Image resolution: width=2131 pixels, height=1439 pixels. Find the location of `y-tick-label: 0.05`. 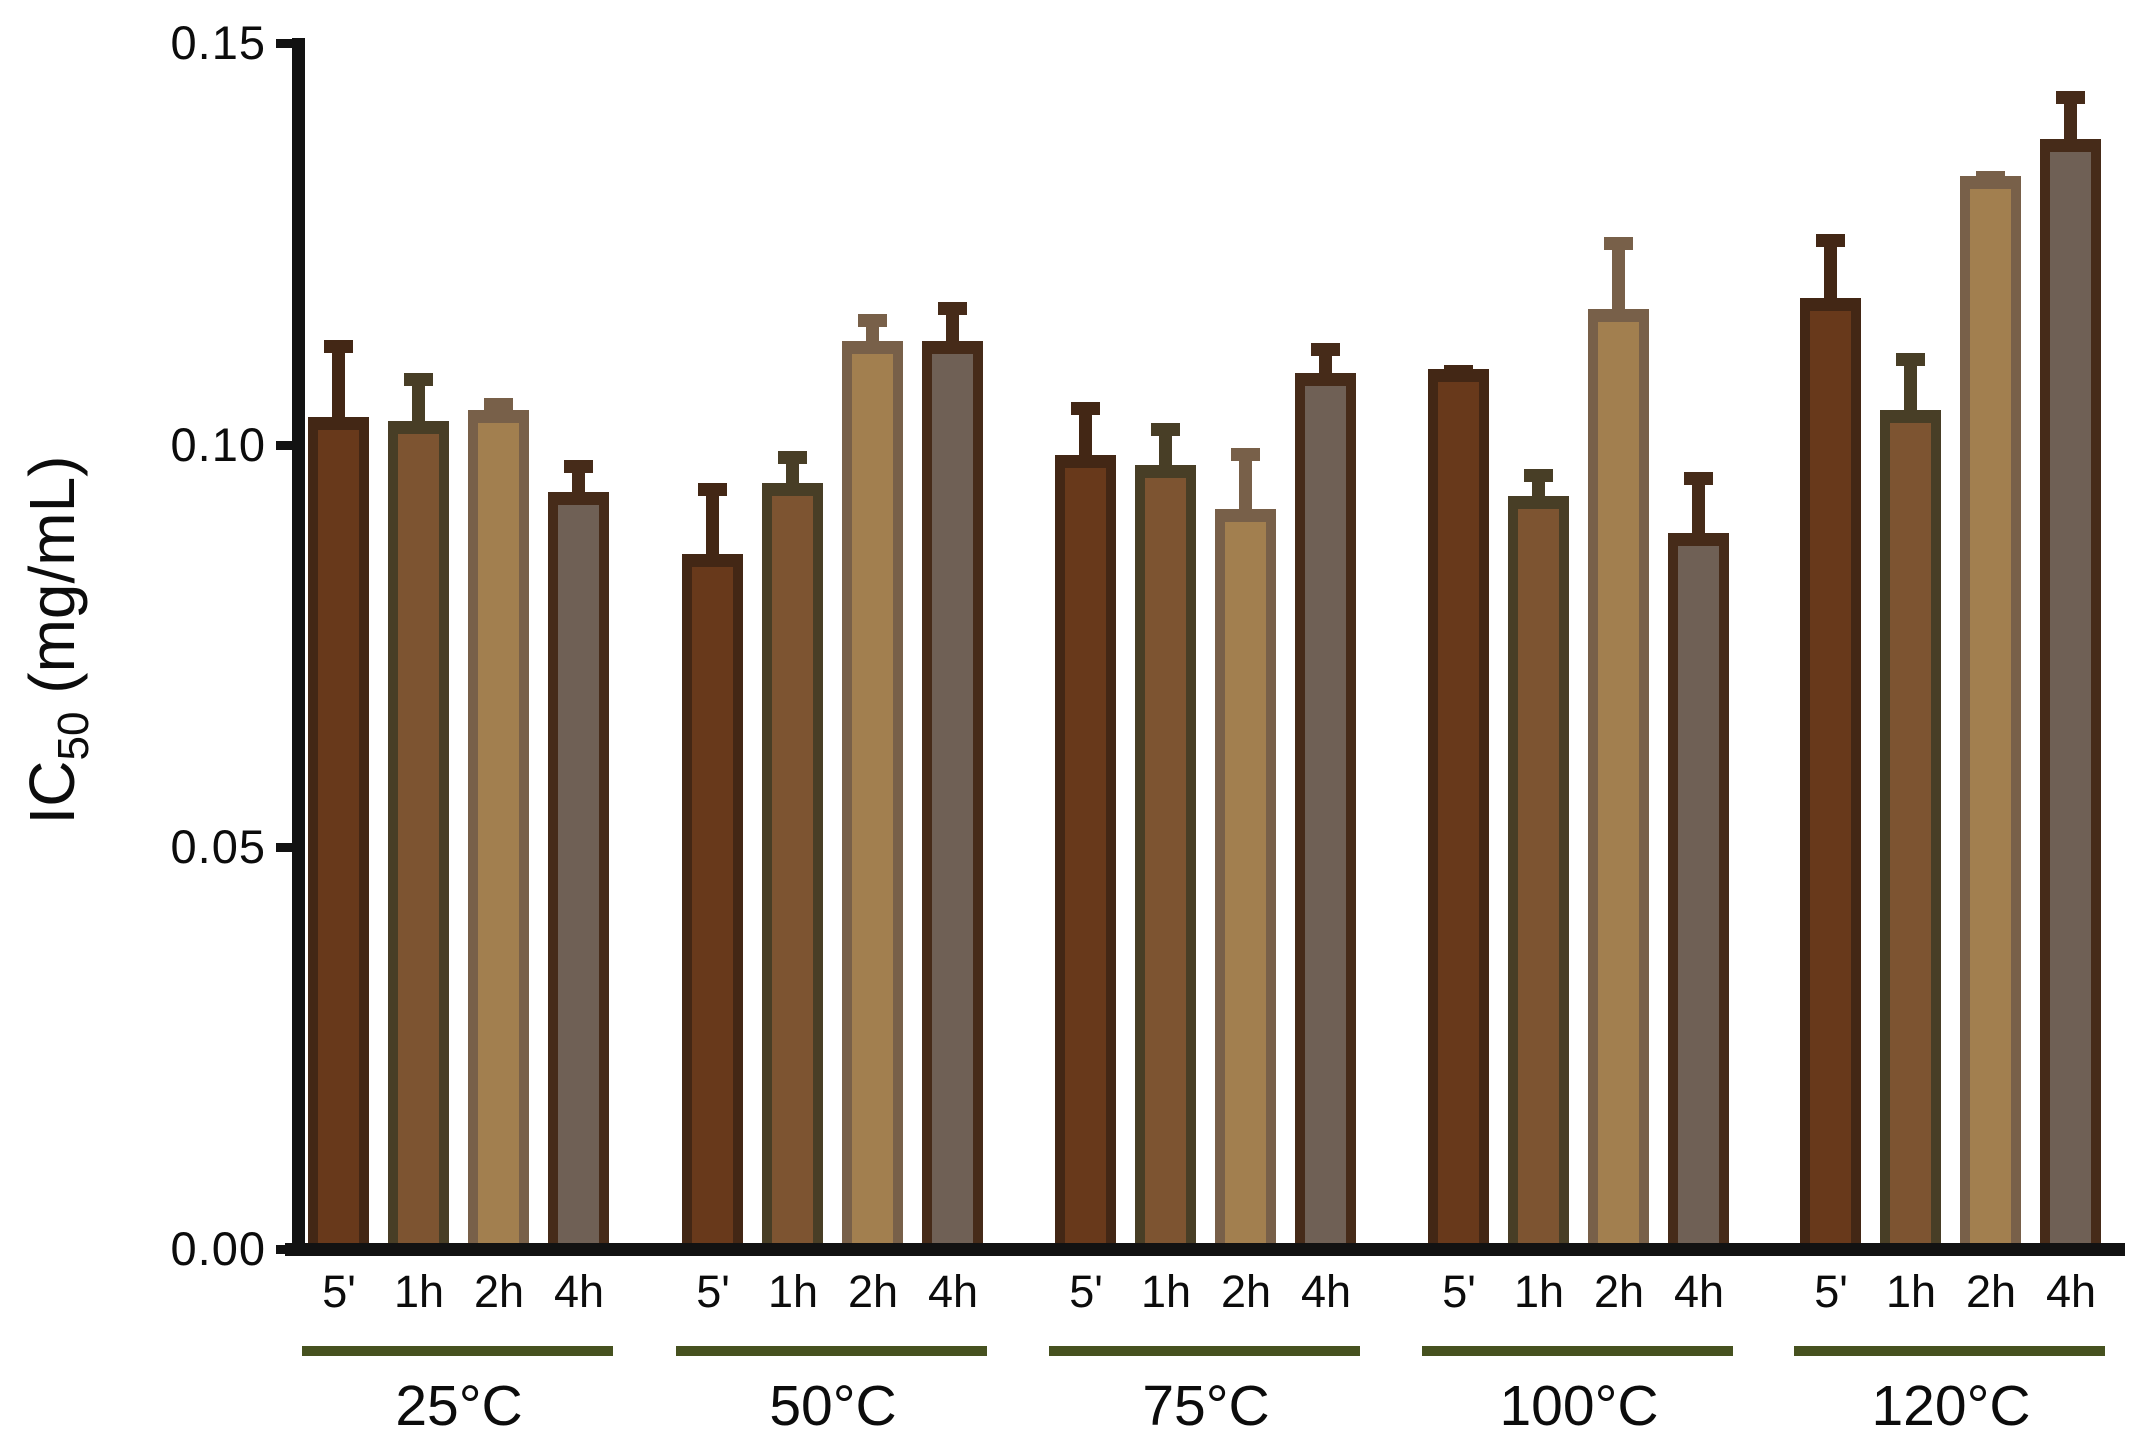

y-tick-label: 0.05 is located at coordinates (218, 846).